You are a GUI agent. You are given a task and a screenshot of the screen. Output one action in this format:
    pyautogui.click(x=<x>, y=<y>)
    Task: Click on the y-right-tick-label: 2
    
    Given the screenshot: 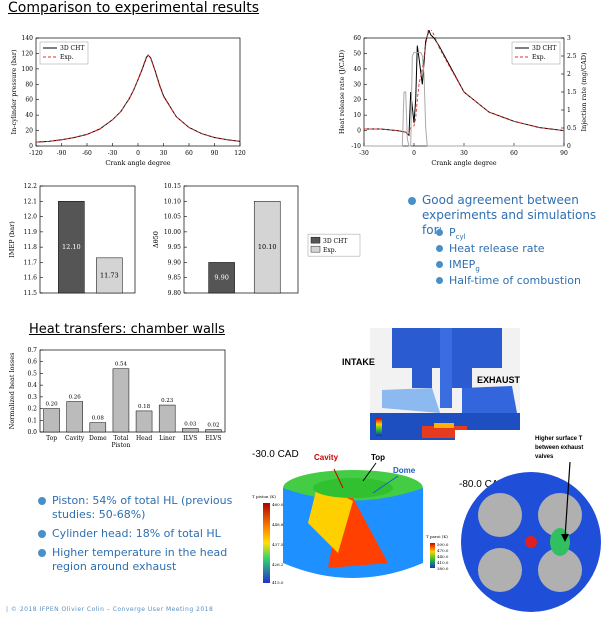 What is the action you would take?
    pyautogui.click(x=569, y=74)
    